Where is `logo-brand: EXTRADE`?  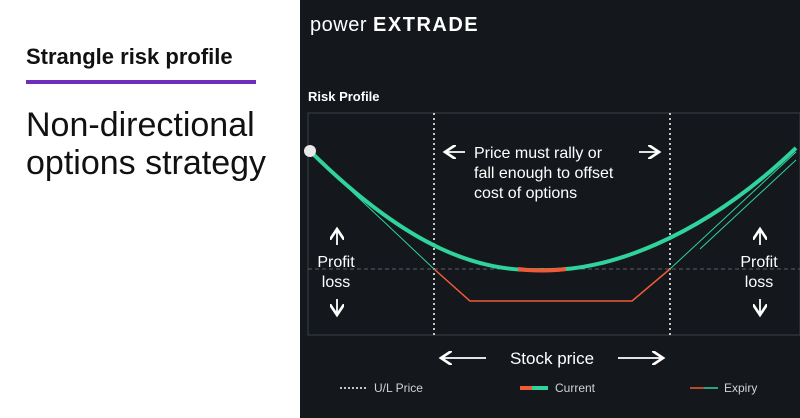 logo-brand: EXTRADE is located at coordinates (426, 25).